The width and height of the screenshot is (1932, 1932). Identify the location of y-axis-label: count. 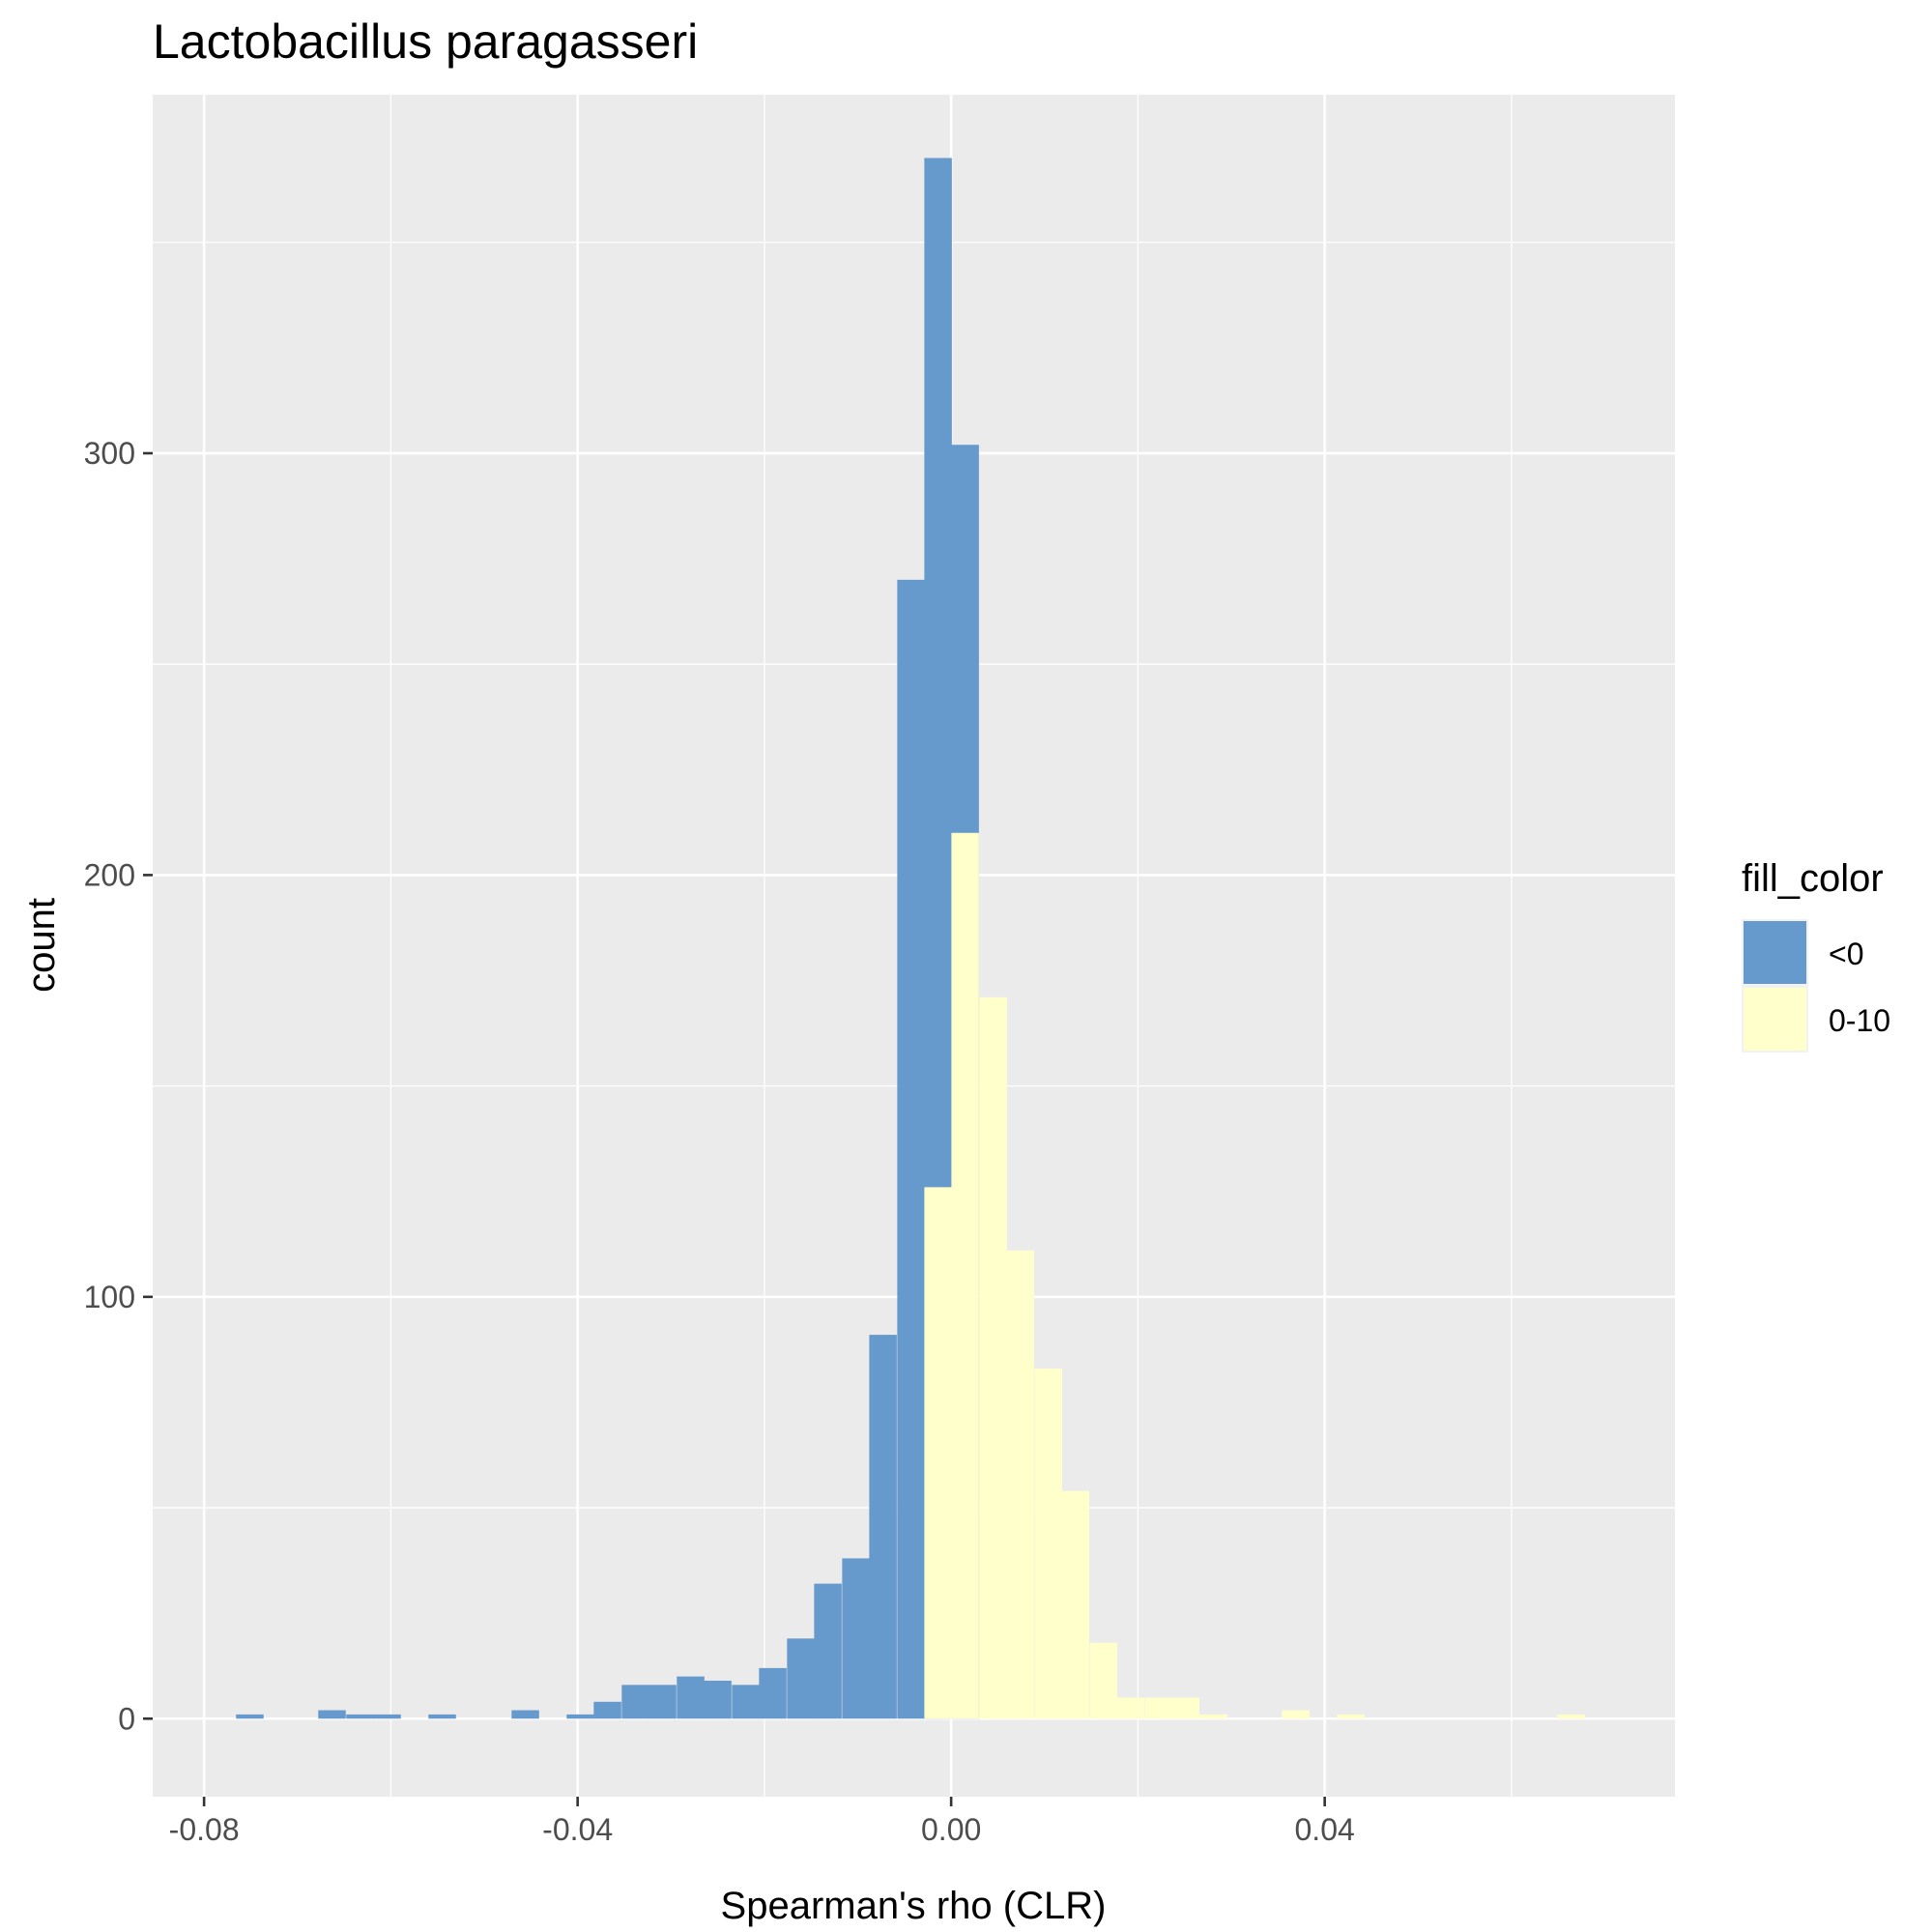
(41, 945).